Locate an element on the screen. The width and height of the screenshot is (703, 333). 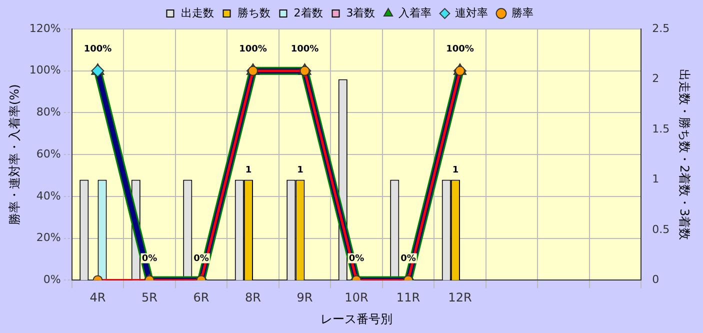
x-tick-label: 12R is located at coordinates (460, 297).